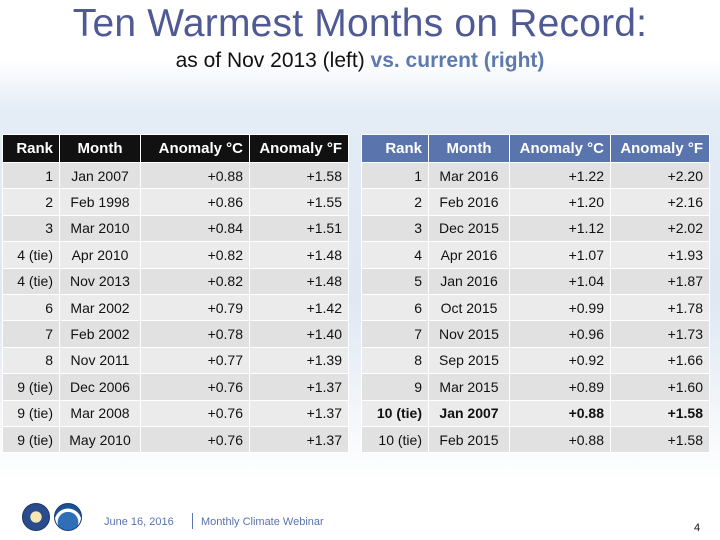 The width and height of the screenshot is (720, 540). What do you see at coordinates (175, 281) in the screenshot?
I see `table-row: 4 (tie) Nov 2013 +0.82 +1.48` at bounding box center [175, 281].